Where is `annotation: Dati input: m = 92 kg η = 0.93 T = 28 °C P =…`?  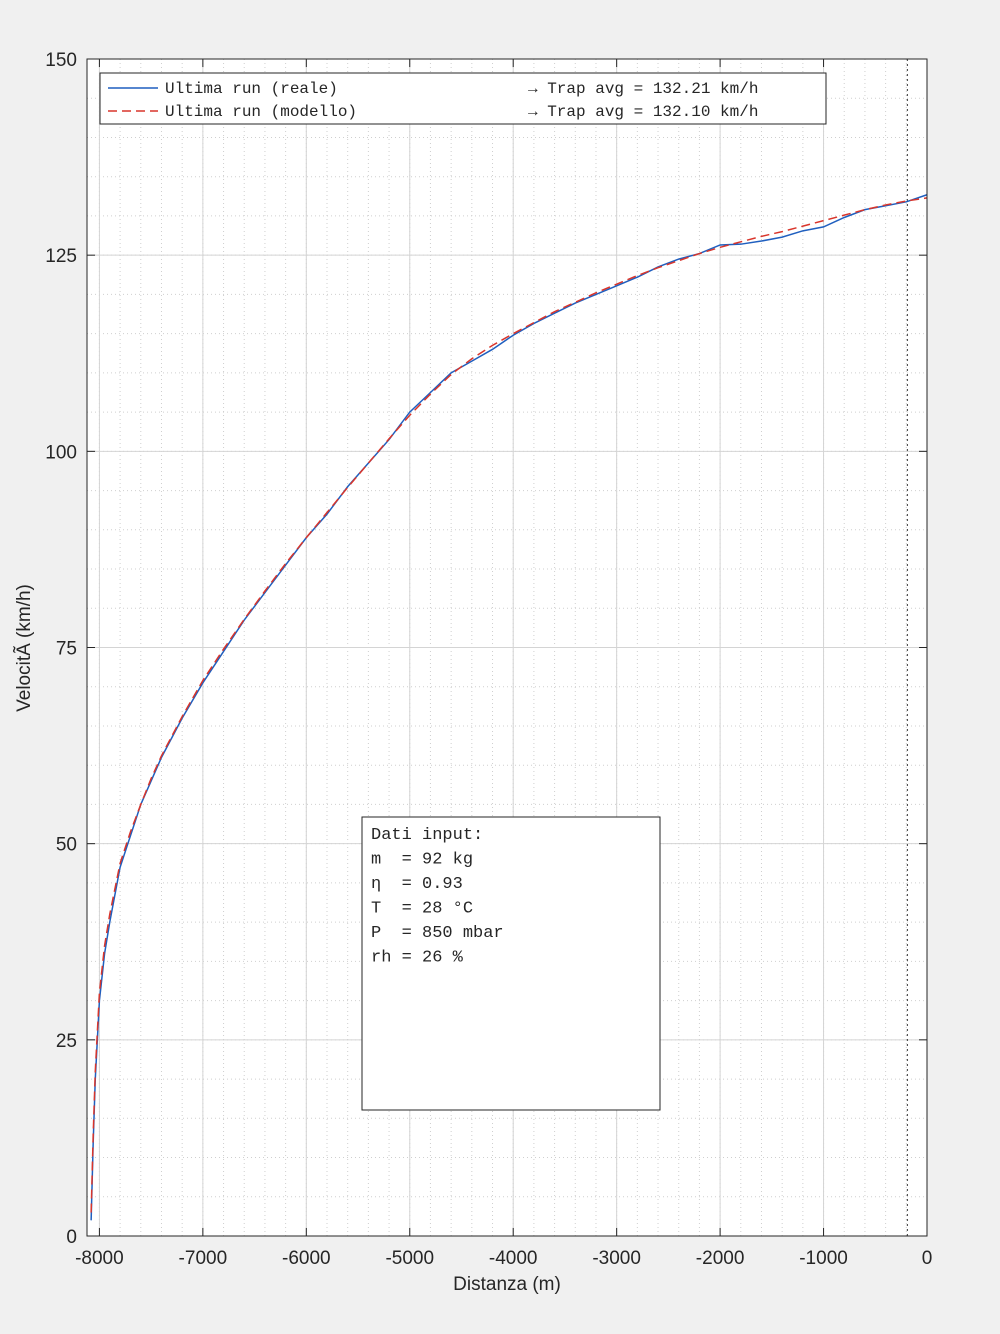
annotation: Dati input: m = 92 kg η = 0.93 T = 28 °C P =… is located at coordinates (511, 963).